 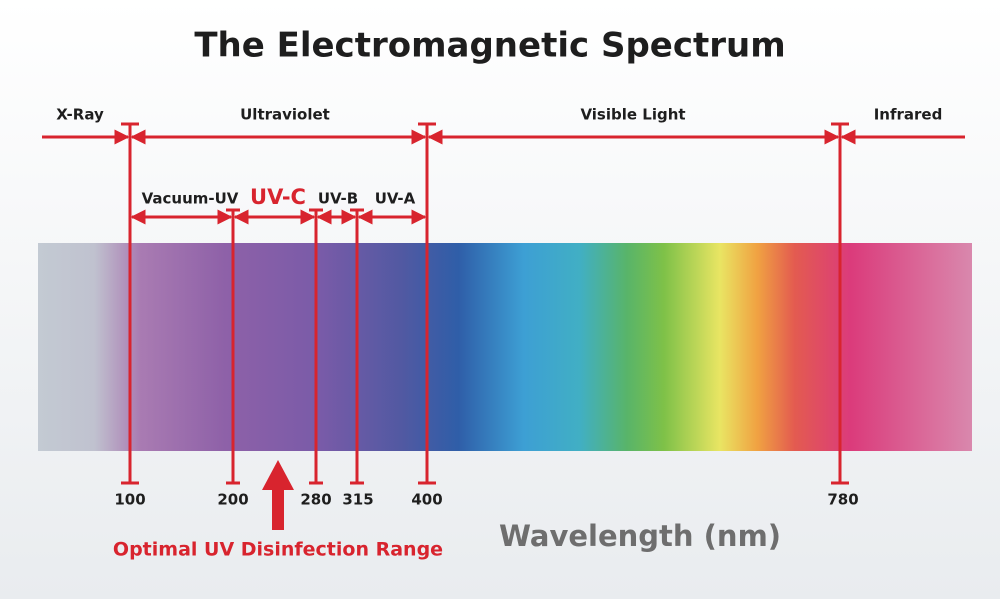 I want to click on annotation: Optimal UV Disinfection Range, so click(x=278, y=550).